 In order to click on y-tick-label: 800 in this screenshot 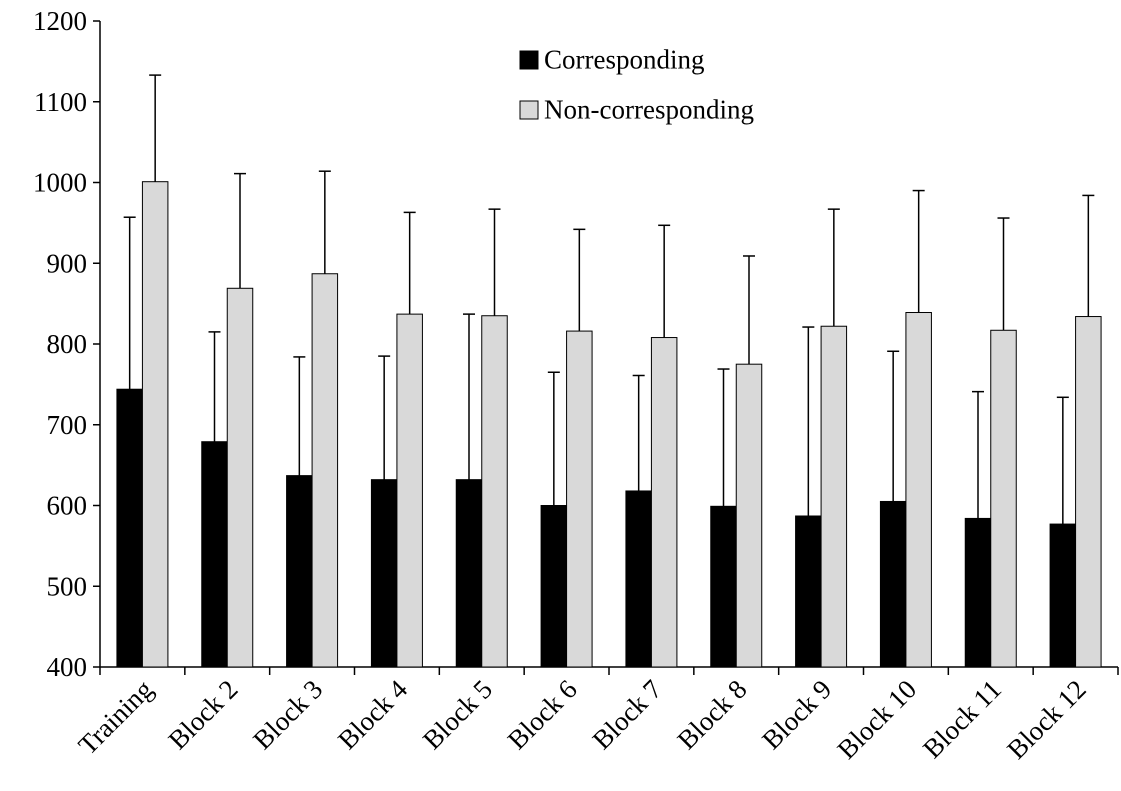, I will do `click(67, 344)`.